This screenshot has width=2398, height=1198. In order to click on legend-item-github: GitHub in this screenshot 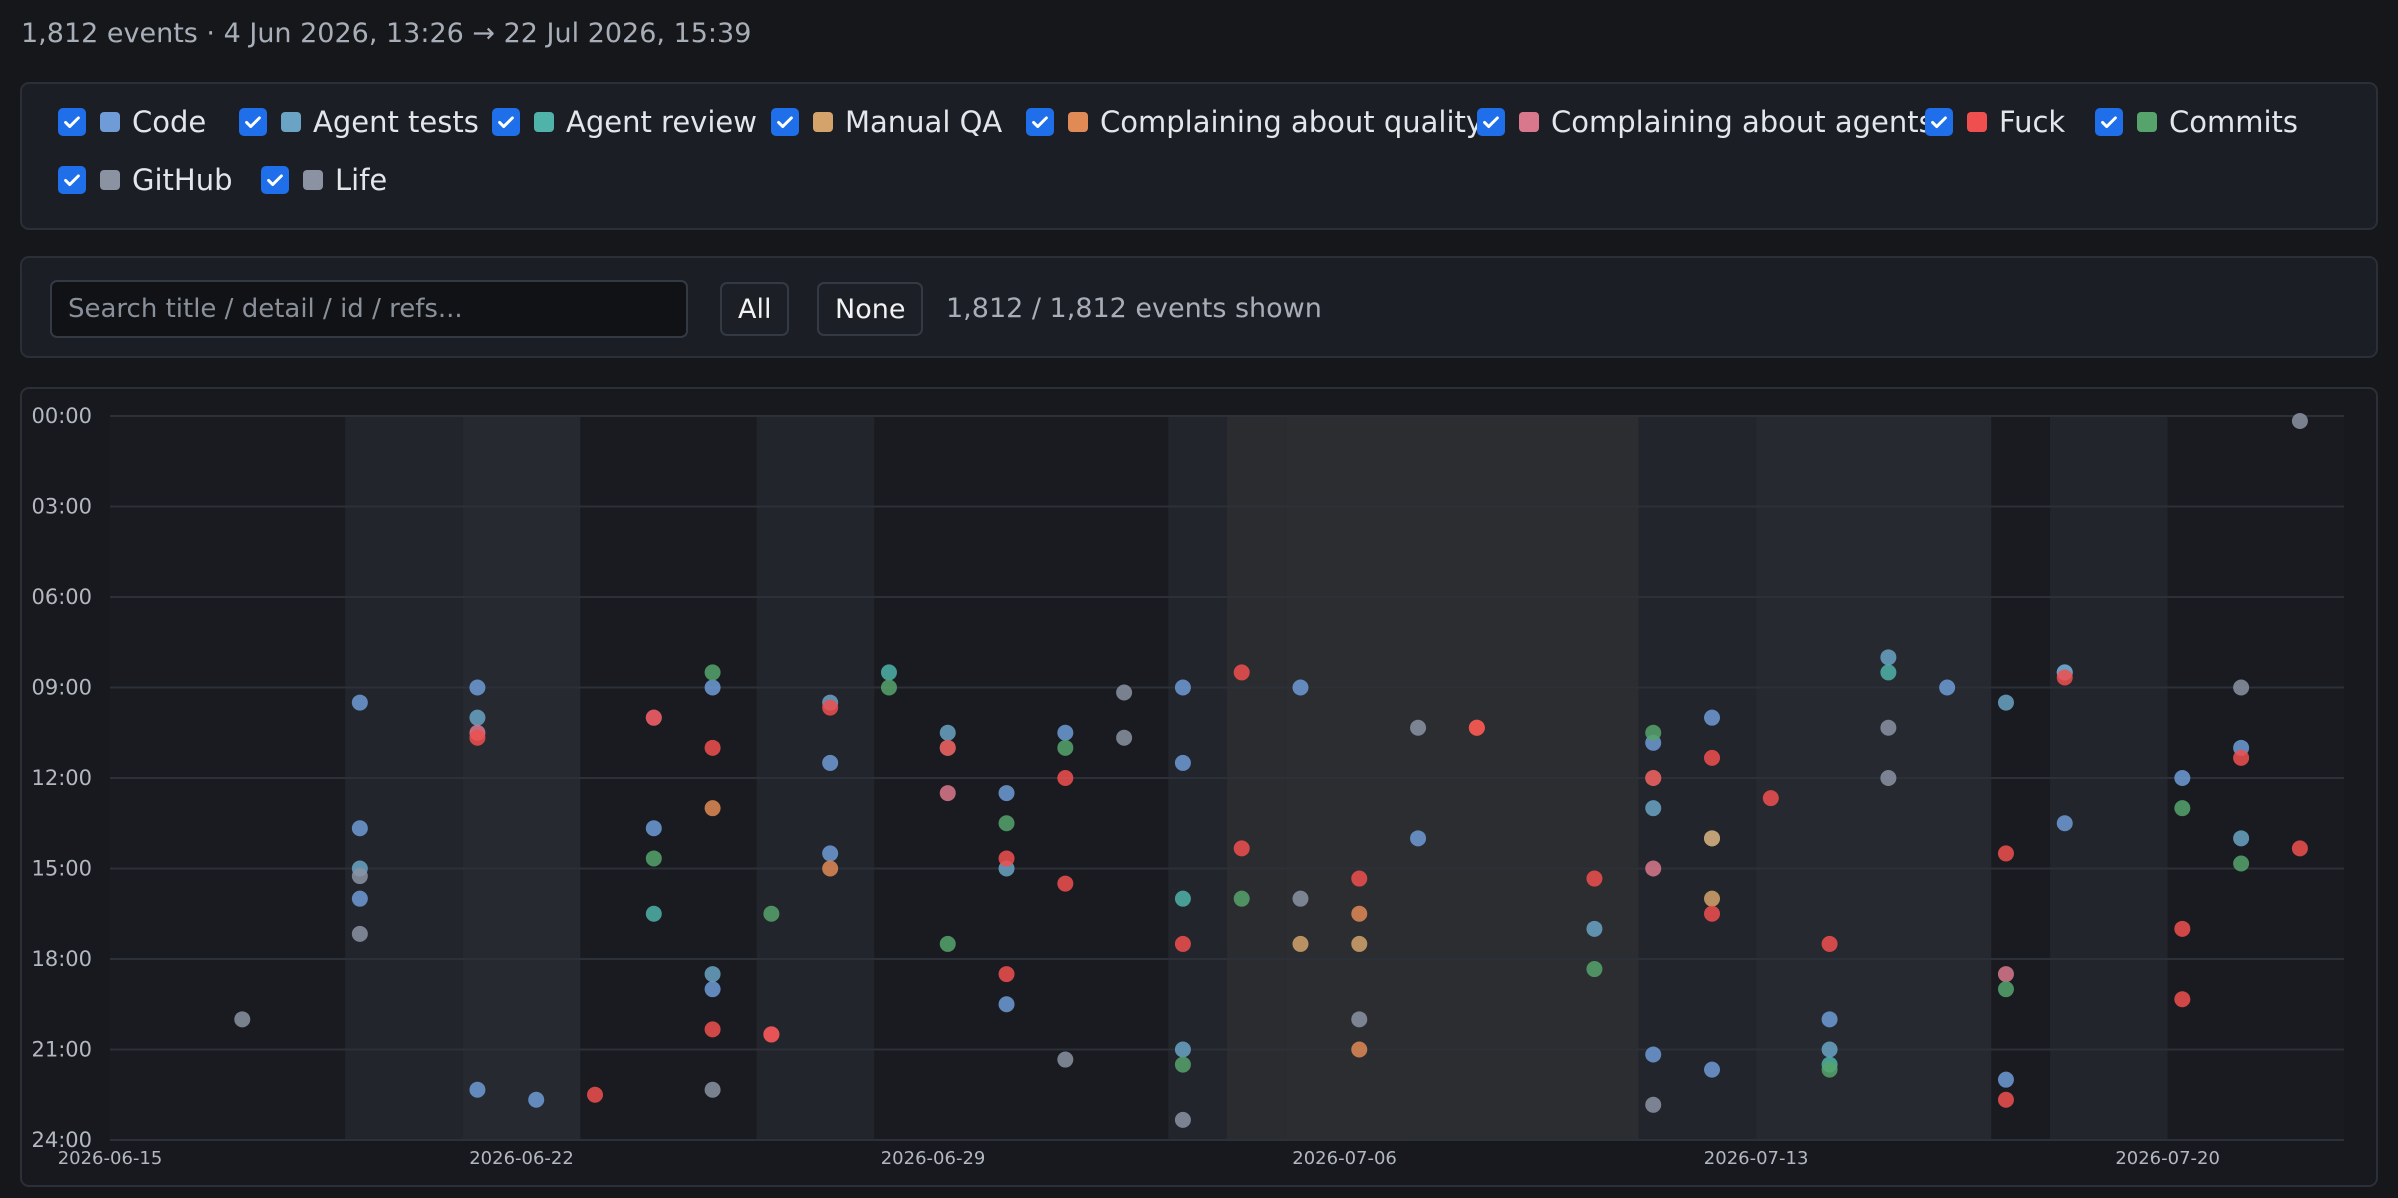, I will do `click(145, 180)`.